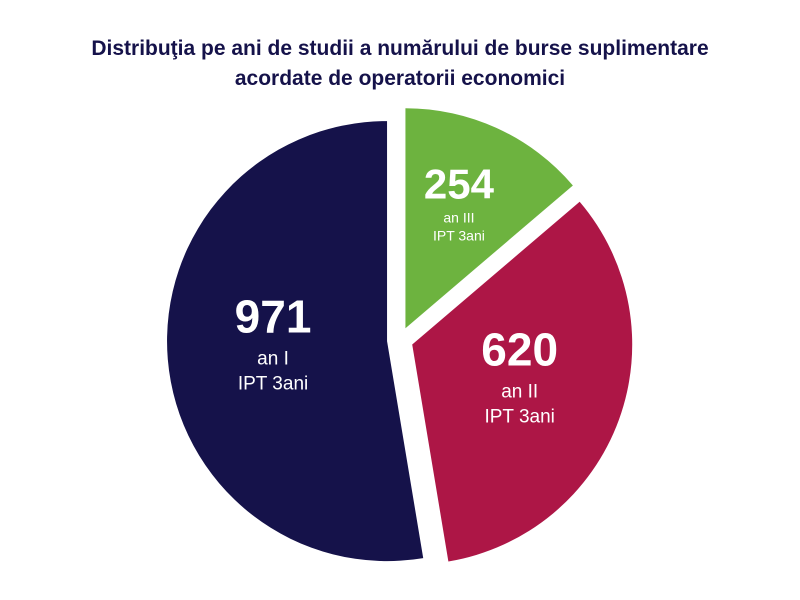 The height and width of the screenshot is (600, 800). I want to click on data-label-year-an-i: an I, so click(273, 359).